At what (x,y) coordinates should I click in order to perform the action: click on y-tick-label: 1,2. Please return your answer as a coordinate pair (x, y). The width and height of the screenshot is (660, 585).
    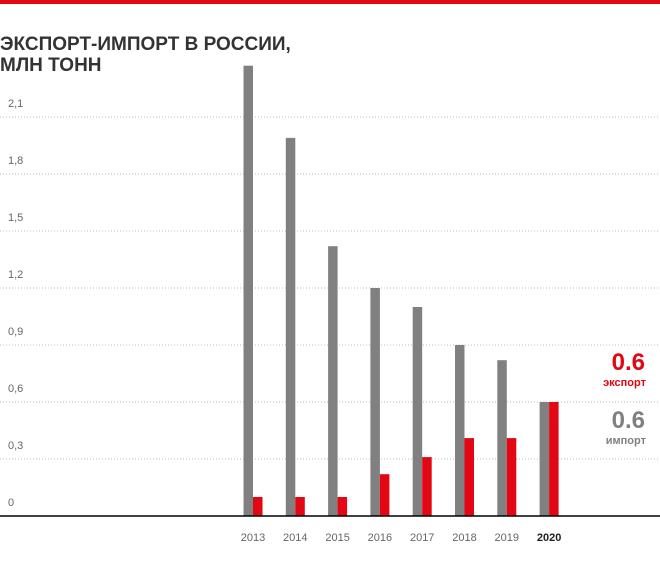
    Looking at the image, I should click on (15, 275).